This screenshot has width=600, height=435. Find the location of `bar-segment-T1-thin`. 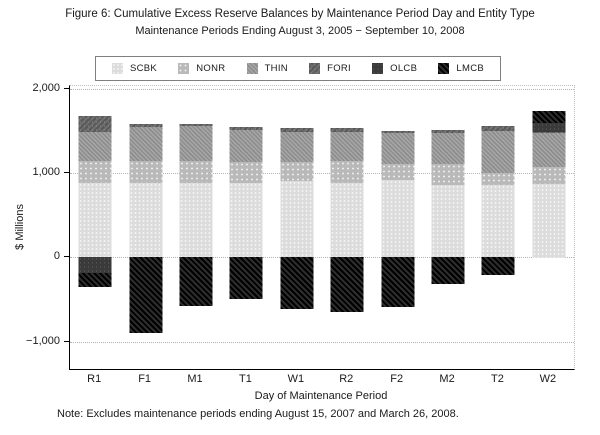

bar-segment-T1-thin is located at coordinates (246, 146).